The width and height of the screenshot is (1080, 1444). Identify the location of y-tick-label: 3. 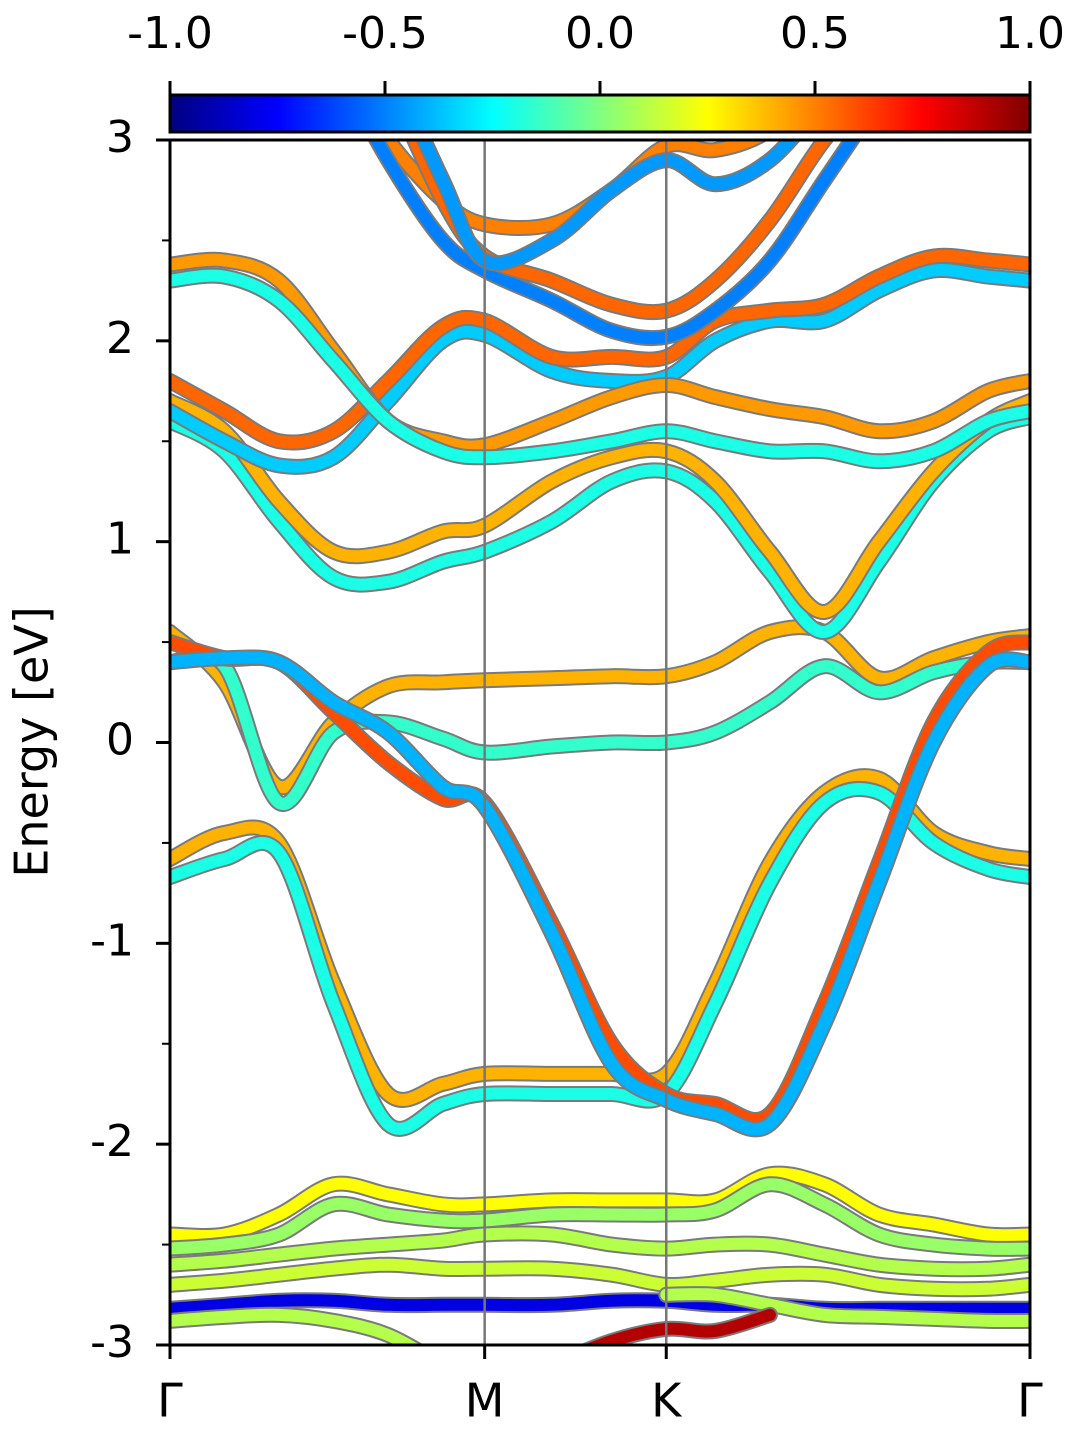
(120, 137).